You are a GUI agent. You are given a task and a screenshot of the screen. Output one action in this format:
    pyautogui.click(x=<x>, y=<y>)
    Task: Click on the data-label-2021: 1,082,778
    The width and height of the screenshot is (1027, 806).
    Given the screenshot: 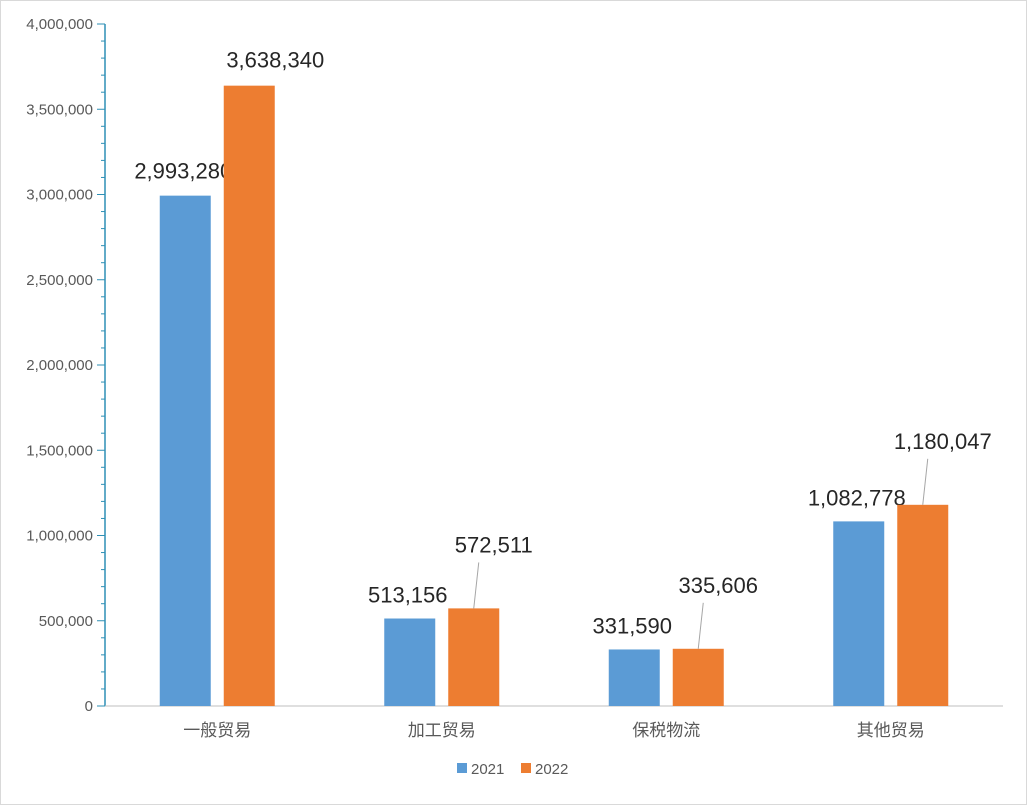 What is the action you would take?
    pyautogui.click(x=857, y=497)
    